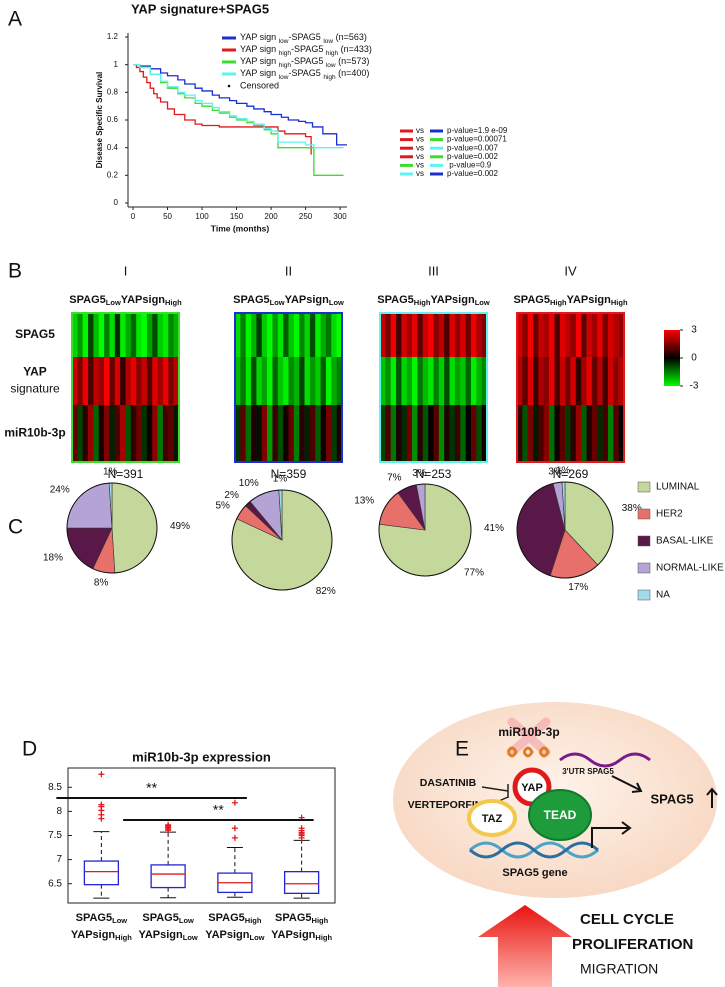  Describe the element at coordinates (301, 883) in the screenshot. I see `box` at that location.